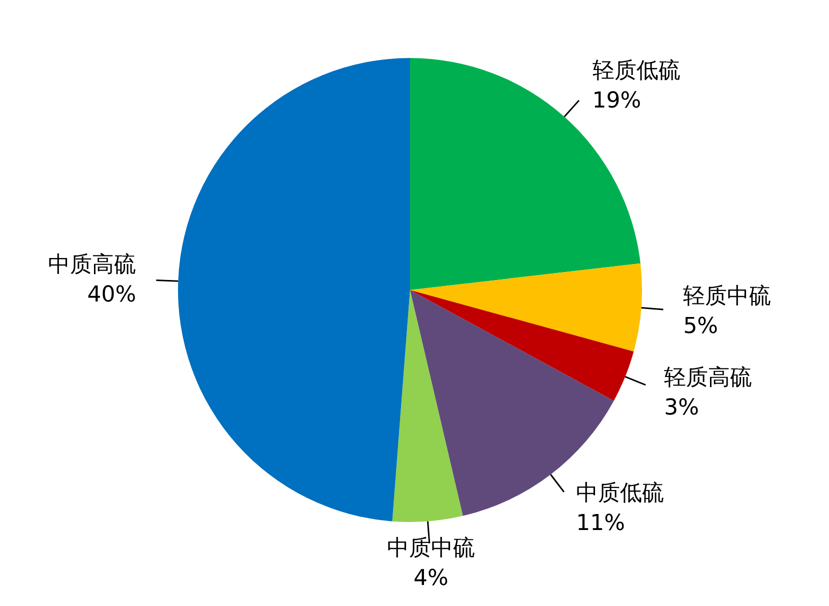 This screenshot has height=606, width=829. What do you see at coordinates (111, 295) in the screenshot?
I see `data-label: 40%` at bounding box center [111, 295].